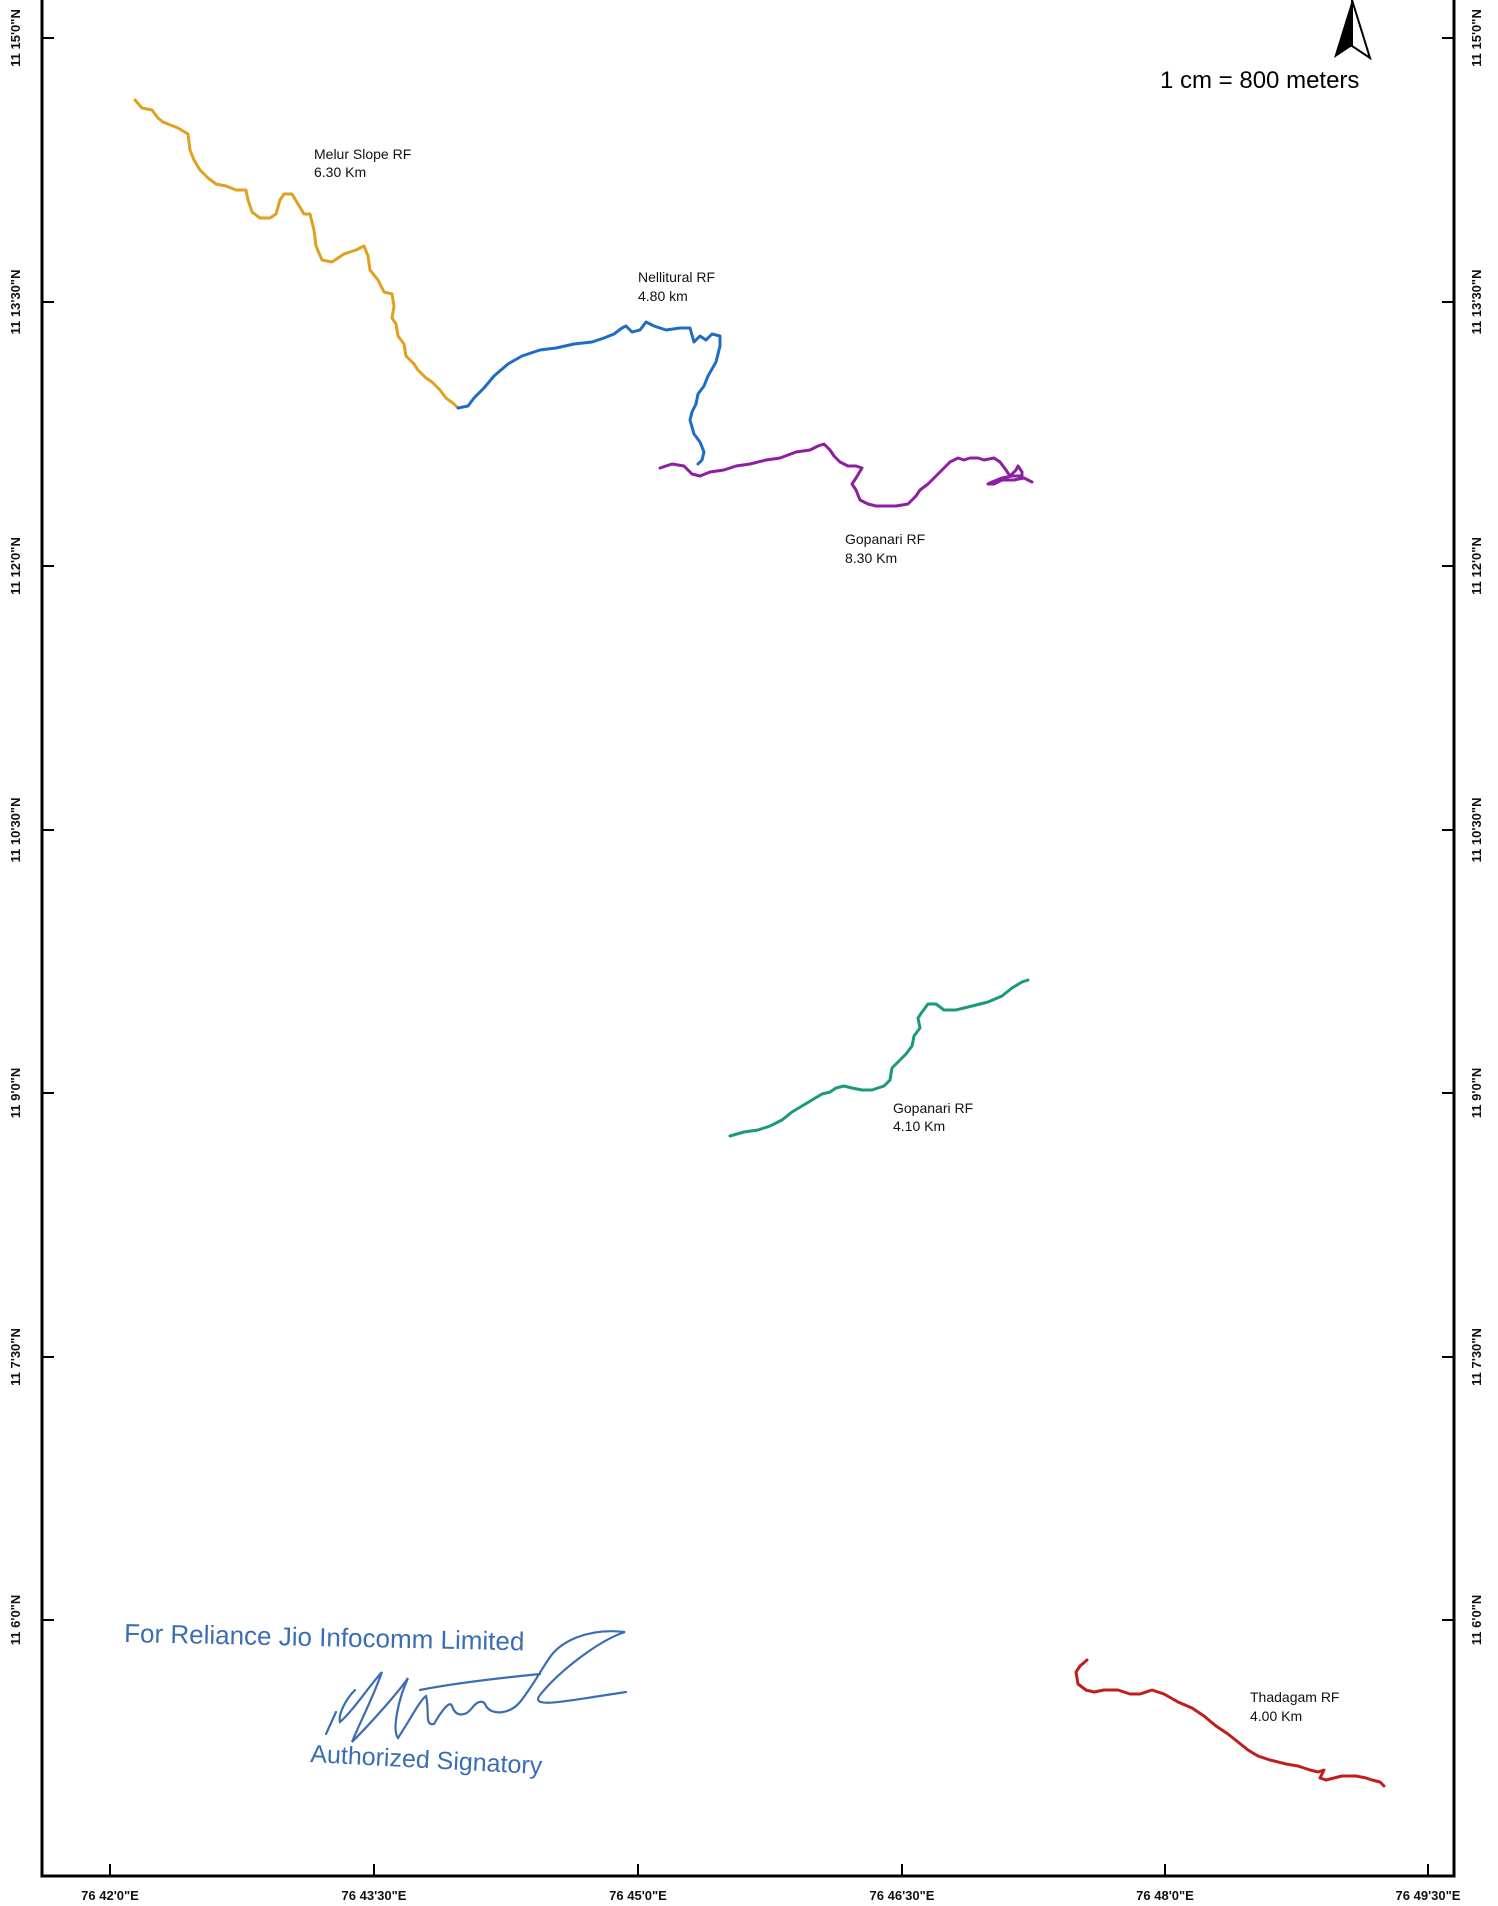  I want to click on lat-label-right: 11 10'30"N, so click(1476, 830).